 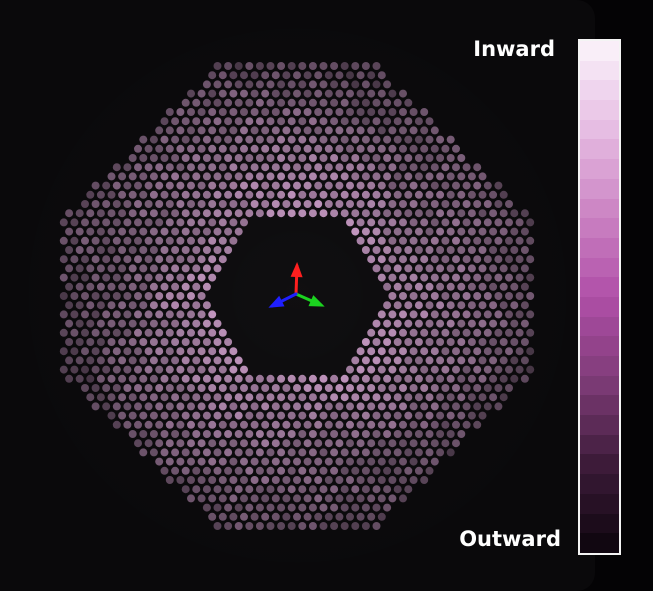 What do you see at coordinates (599, 110) in the screenshot?
I see `colorbar-band` at bounding box center [599, 110].